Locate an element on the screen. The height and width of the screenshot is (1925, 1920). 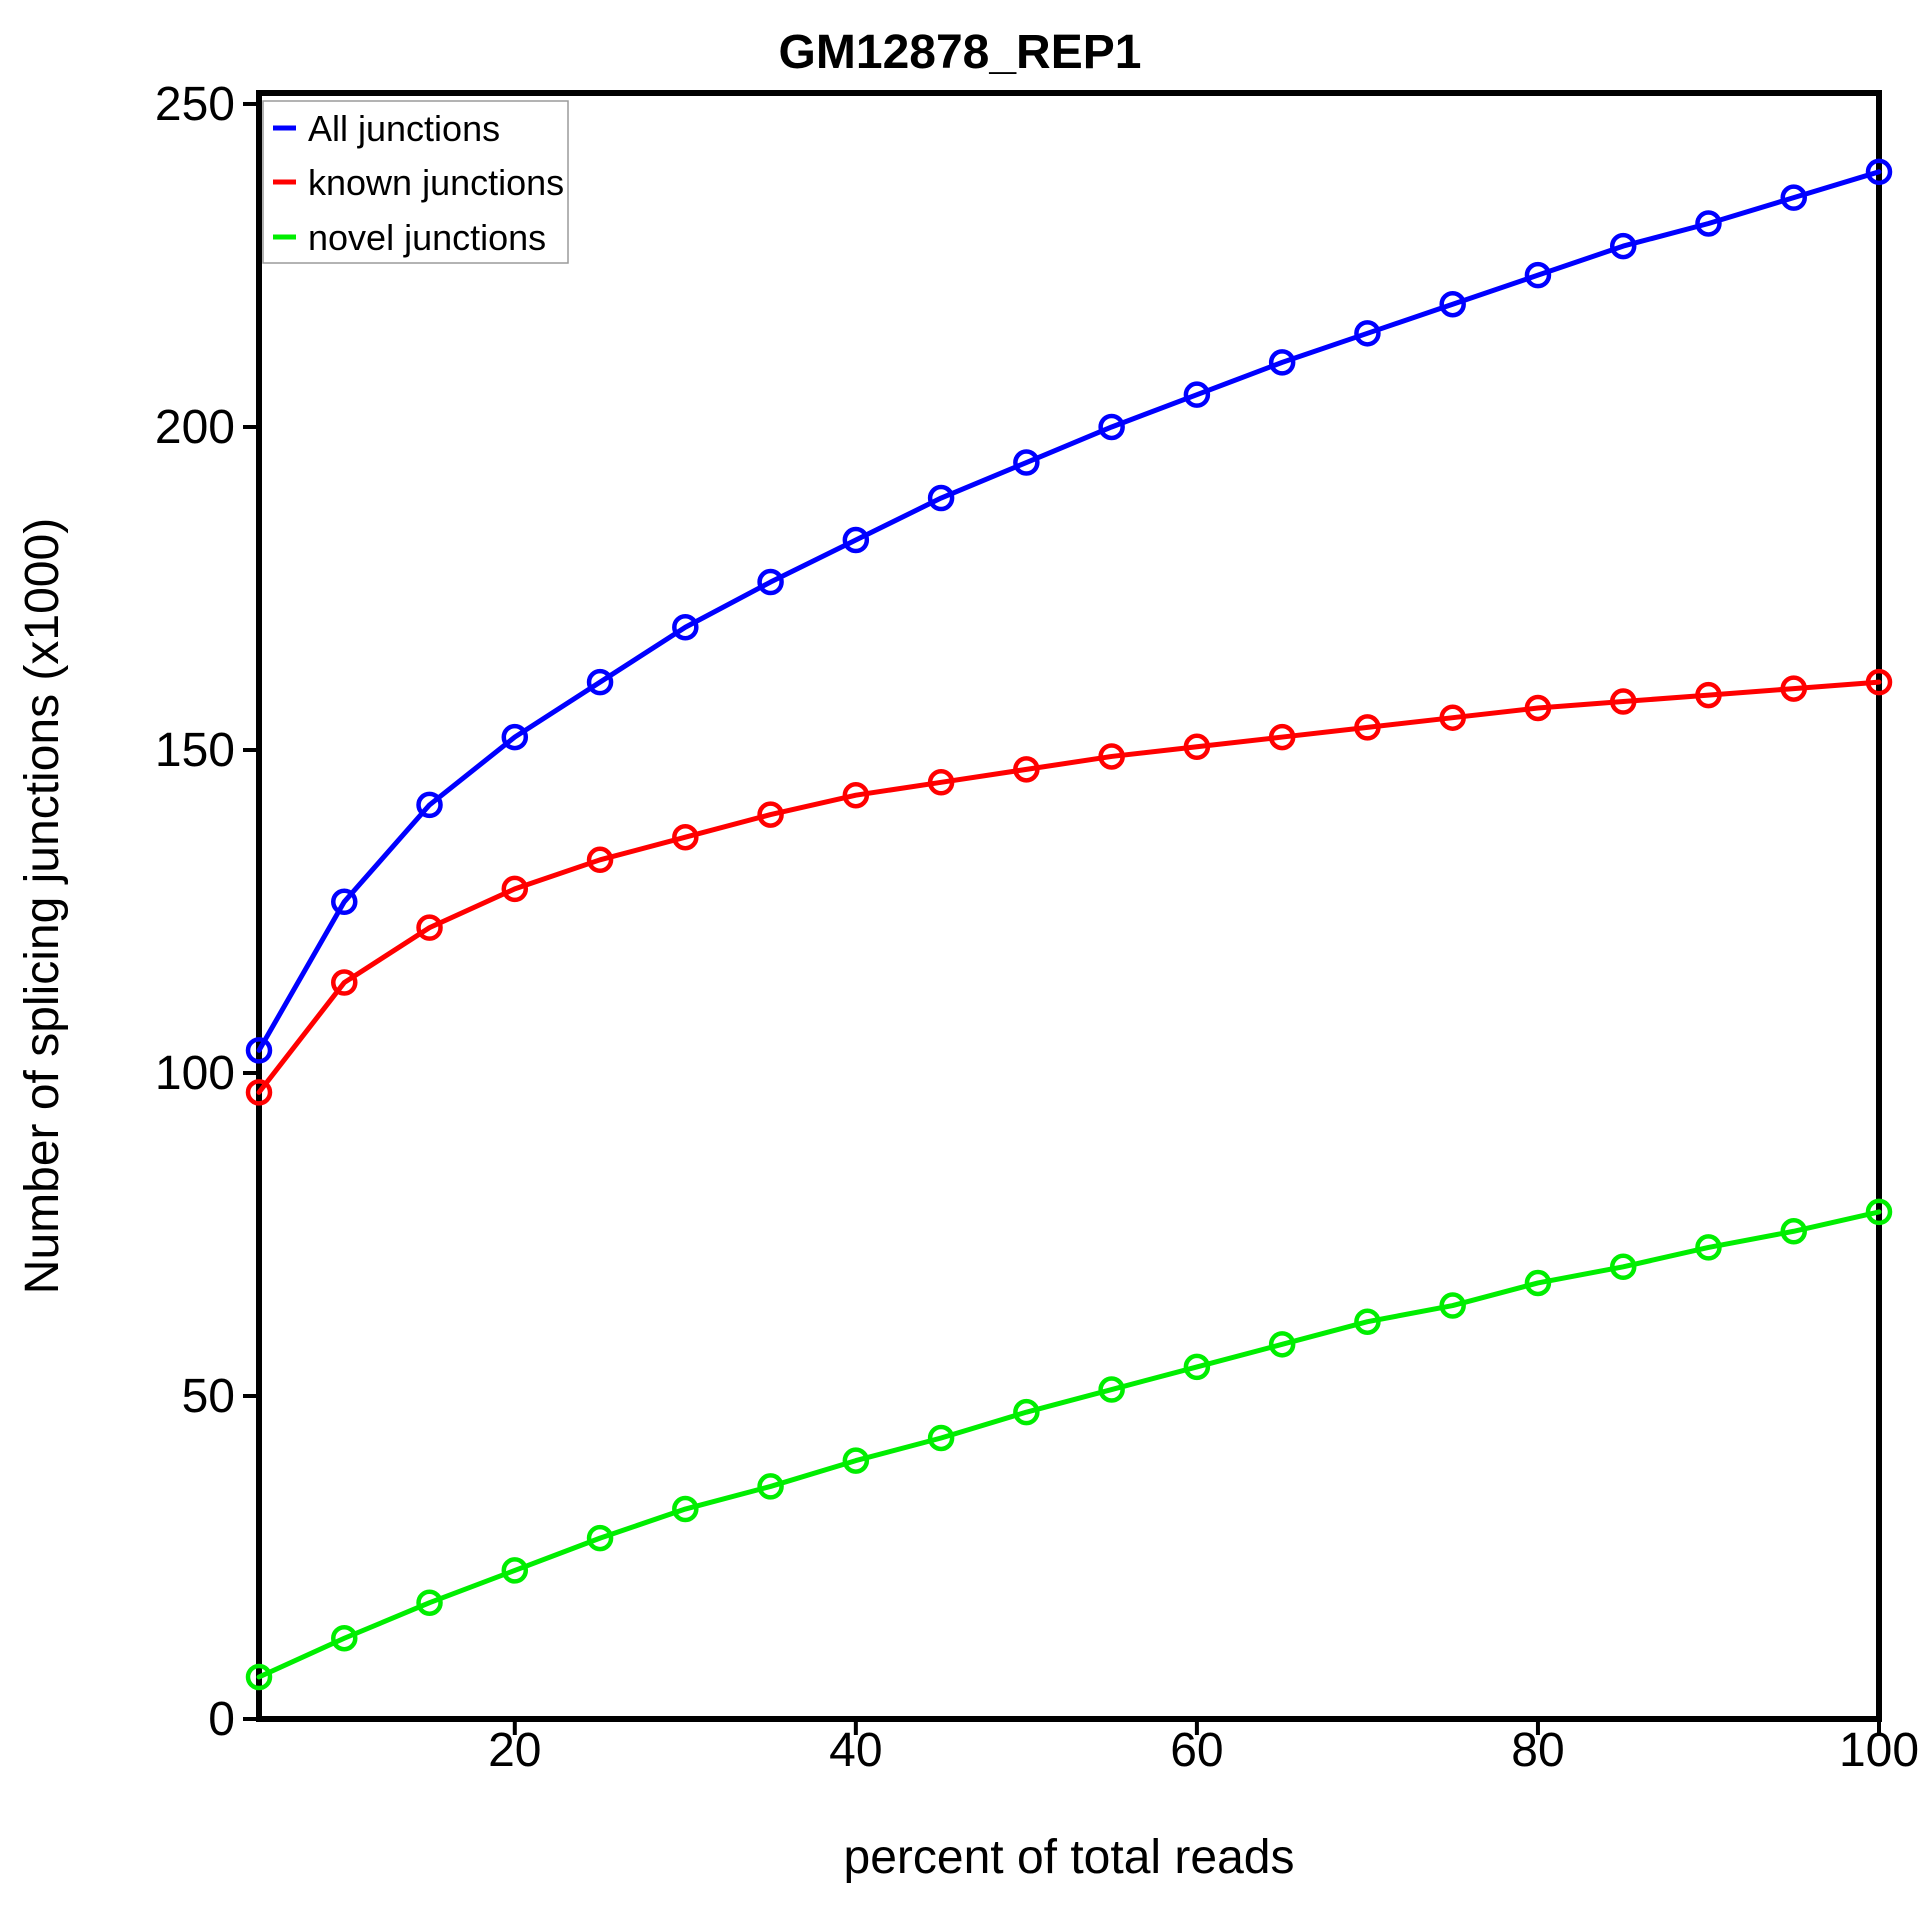
chart-title: GM12878_REP1 is located at coordinates (960, 52).